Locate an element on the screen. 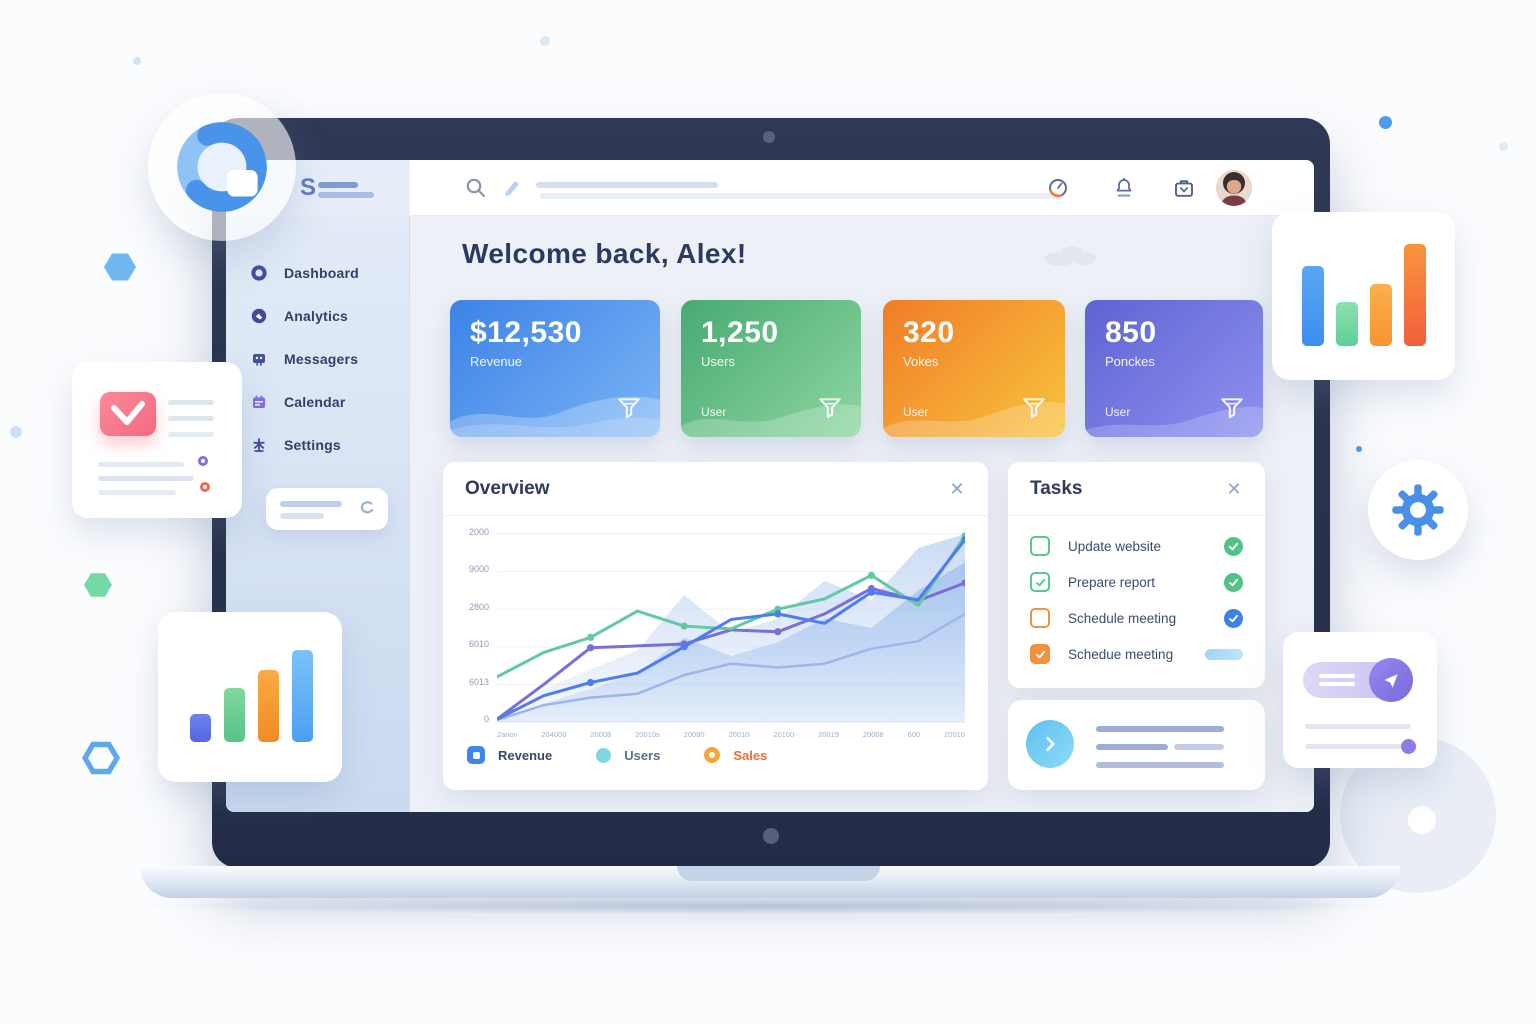 The height and width of the screenshot is (1024, 1536). sidebar-item-label: Calendar is located at coordinates (315, 402).